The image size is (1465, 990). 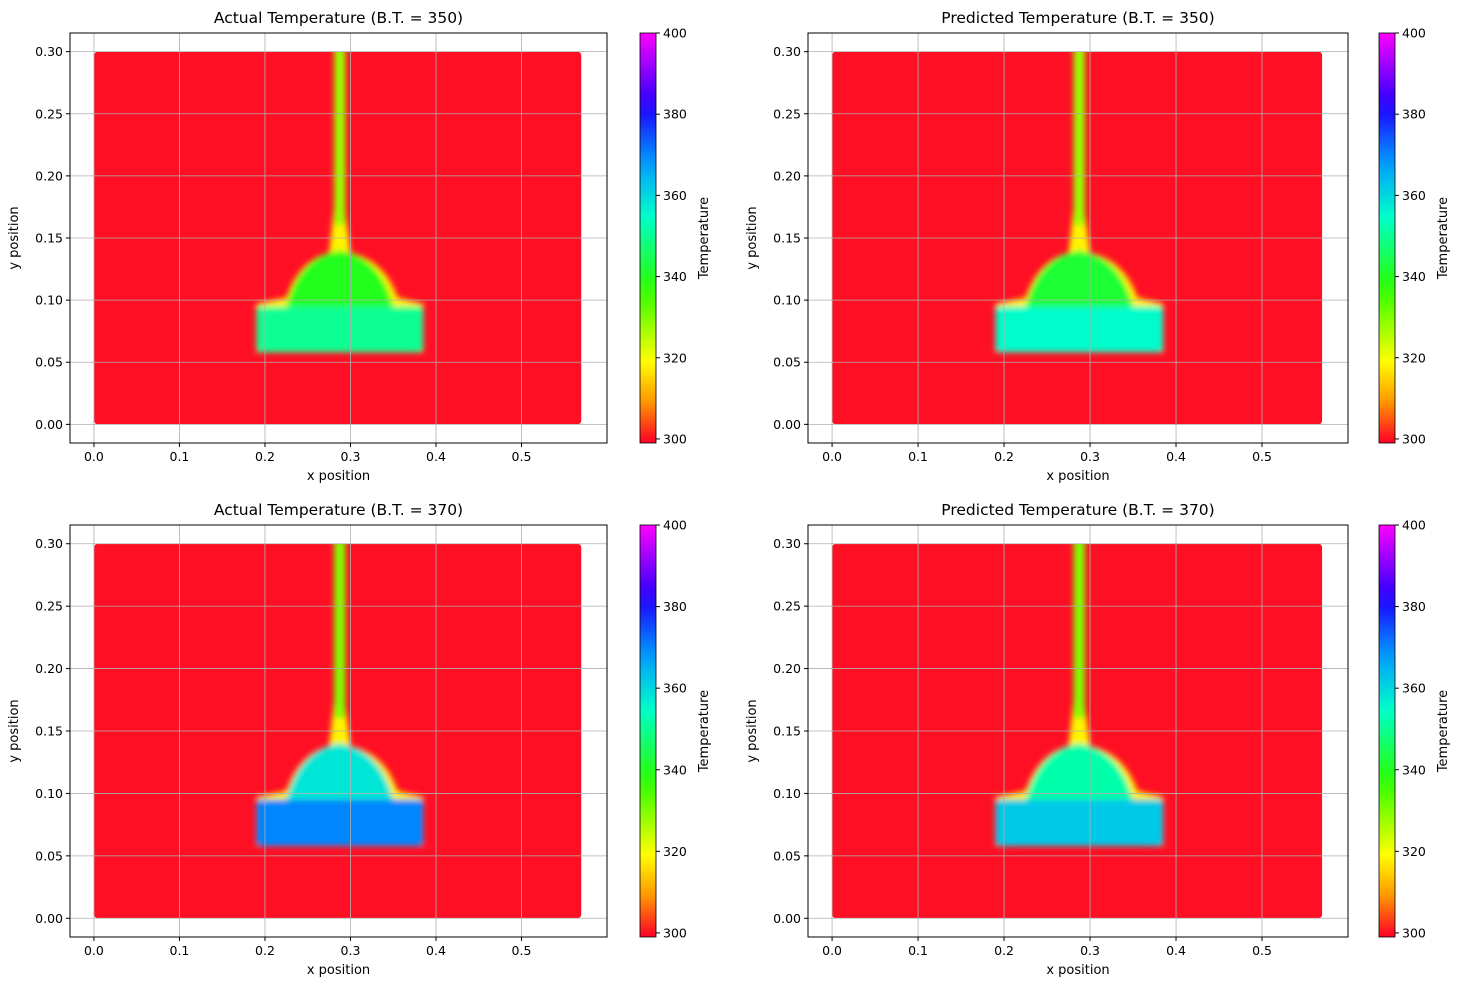 What do you see at coordinates (1077, 510) in the screenshot?
I see `panel-title: Predicted Temperature (B.T. = 370)` at bounding box center [1077, 510].